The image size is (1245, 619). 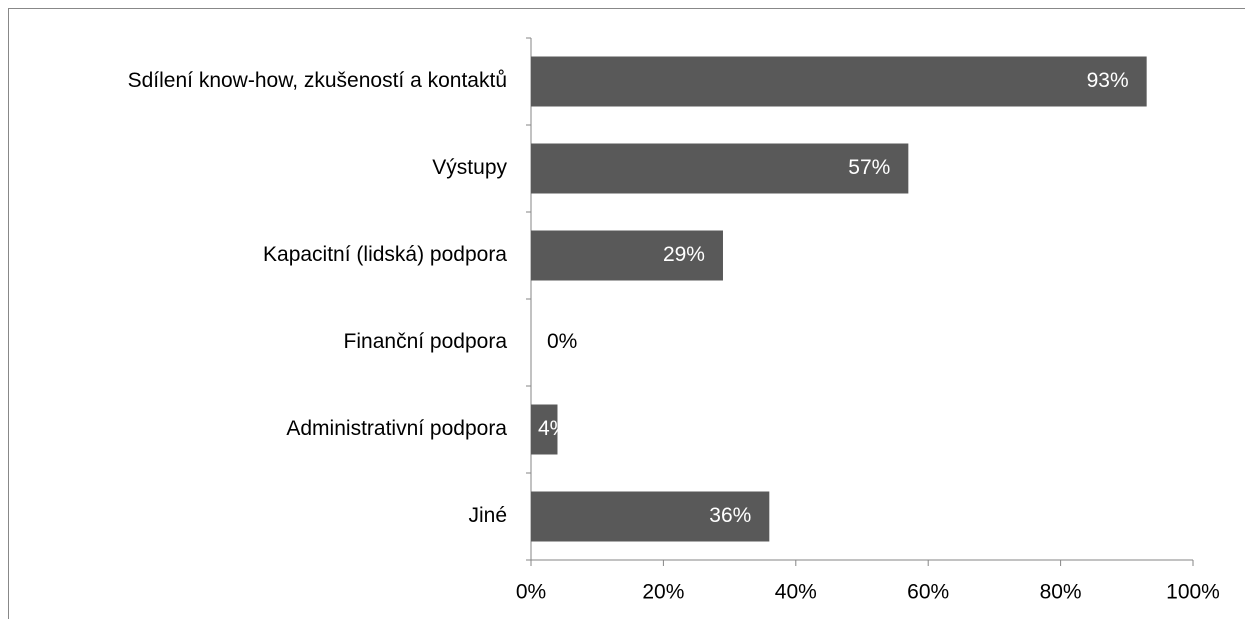 I want to click on x-tick-label: 0%, so click(x=531, y=592).